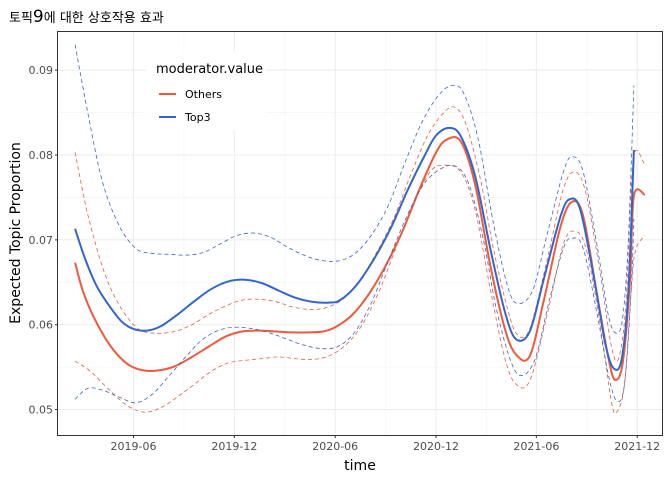  I want to click on x-tick-label: 2021-06, so click(536, 446).